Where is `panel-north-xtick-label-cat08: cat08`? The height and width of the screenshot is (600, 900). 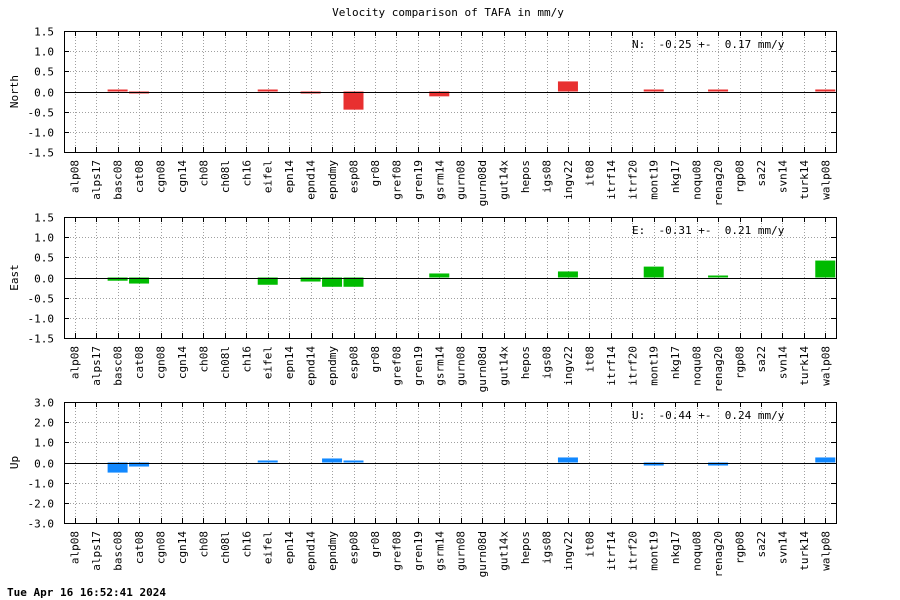 panel-north-xtick-label-cat08: cat08 is located at coordinates (139, 176).